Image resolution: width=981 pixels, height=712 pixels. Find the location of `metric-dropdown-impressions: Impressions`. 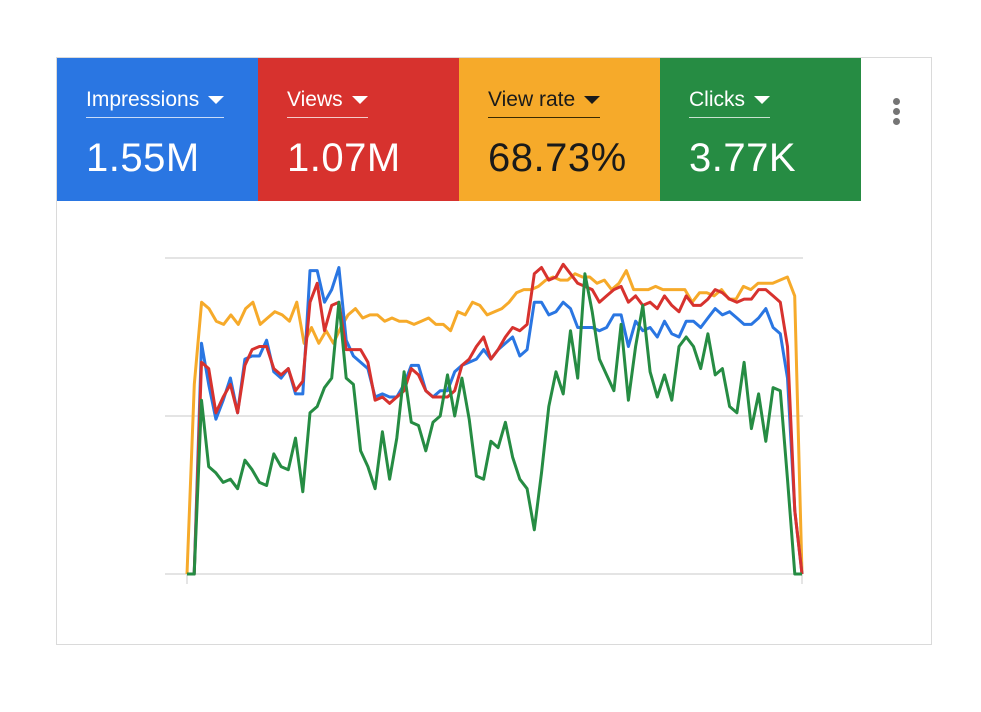

metric-dropdown-impressions: Impressions is located at coordinates (155, 103).